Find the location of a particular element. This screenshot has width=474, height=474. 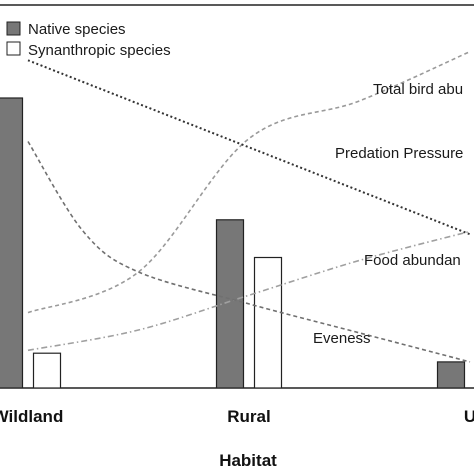

trend-label-predation-pressure: Predation Pressure is located at coordinates (399, 153).